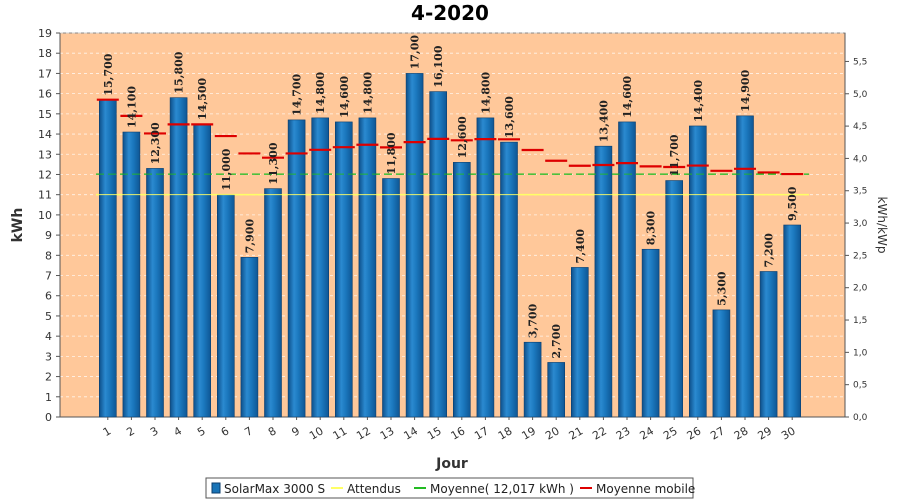 The image size is (900, 504). I want to click on y-tick-label: 8, so click(48, 255).